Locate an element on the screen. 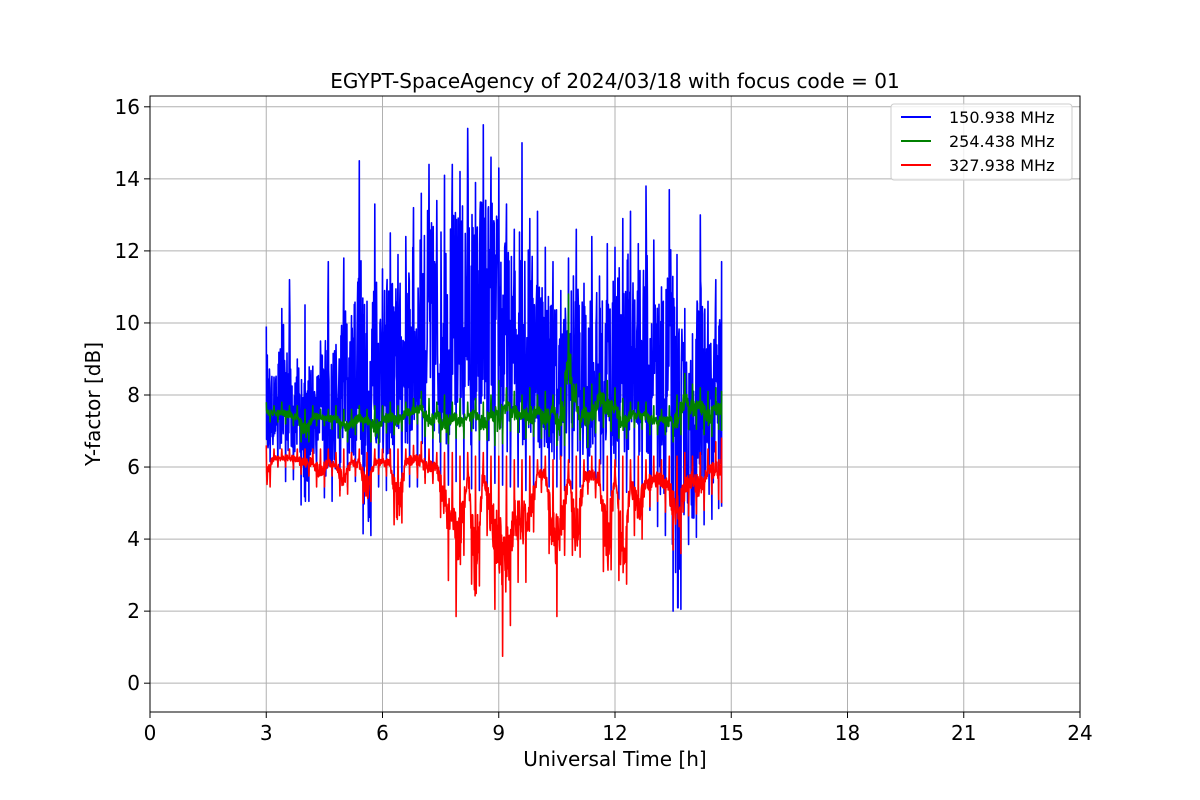 This screenshot has width=1200, height=800. x-axis-title: Universal Time [h] is located at coordinates (614, 759).